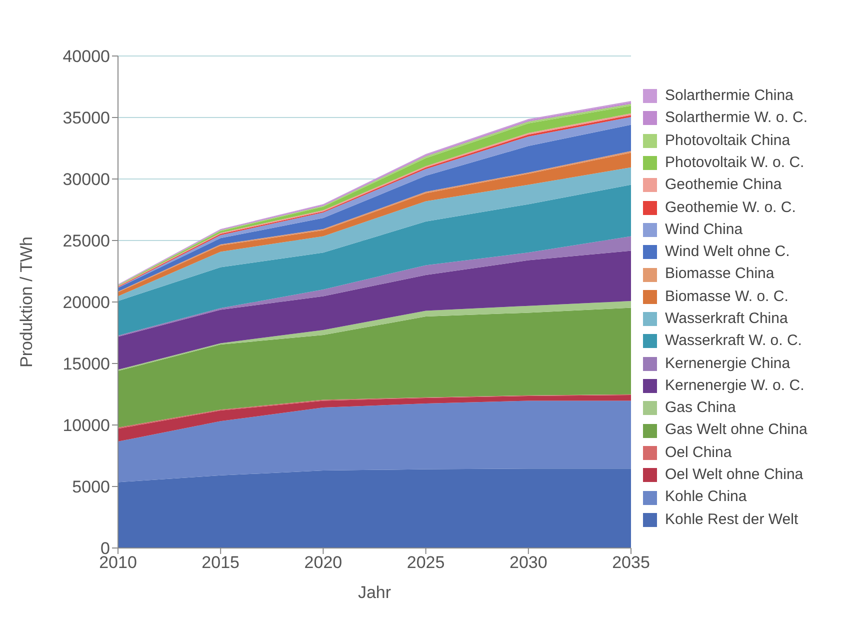  I want to click on y-tick-label: 40000, so click(86, 56).